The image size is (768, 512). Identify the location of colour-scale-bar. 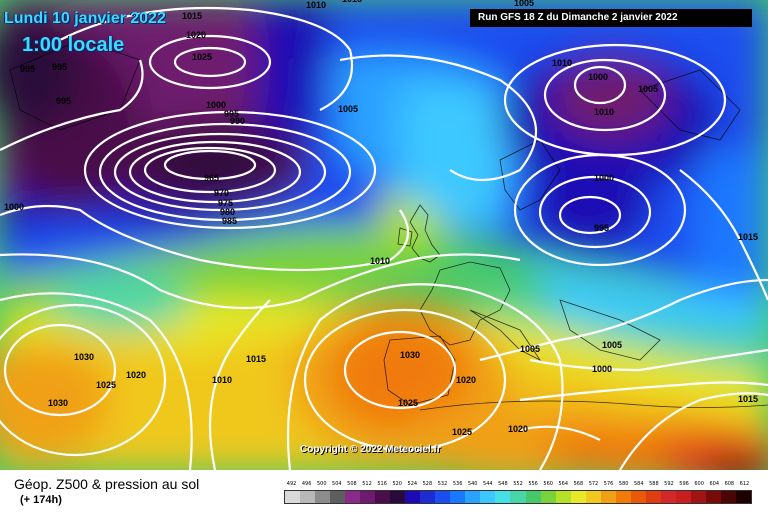
(518, 497).